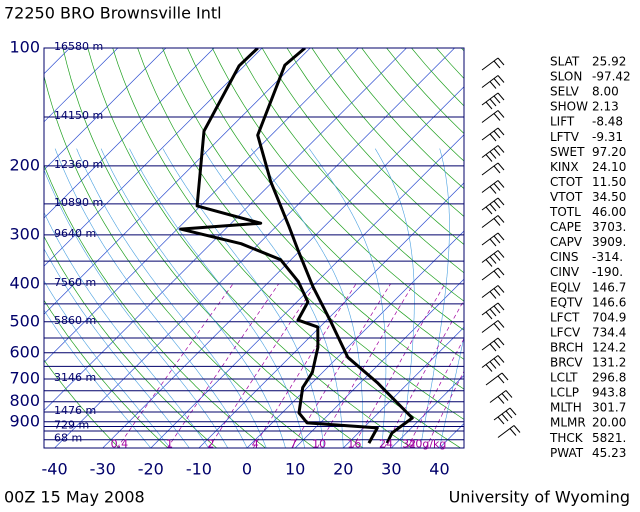 The image size is (640, 512). What do you see at coordinates (609, 152) in the screenshot?
I see `index-value: 97.20` at bounding box center [609, 152].